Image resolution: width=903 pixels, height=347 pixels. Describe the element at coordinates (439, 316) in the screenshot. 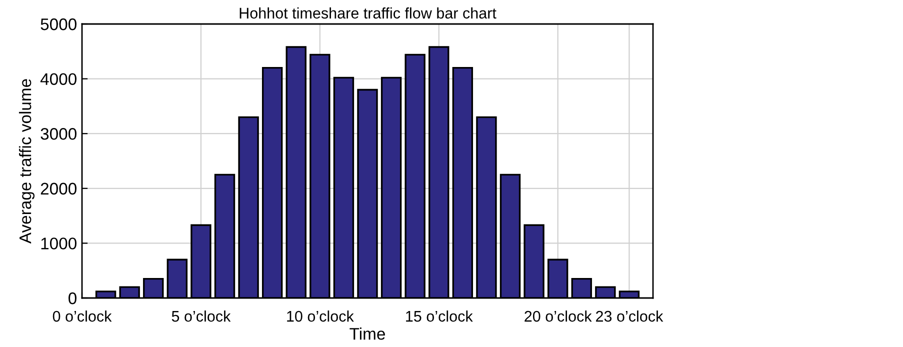

I see `x-tick-label: 15 o’clock` at that location.